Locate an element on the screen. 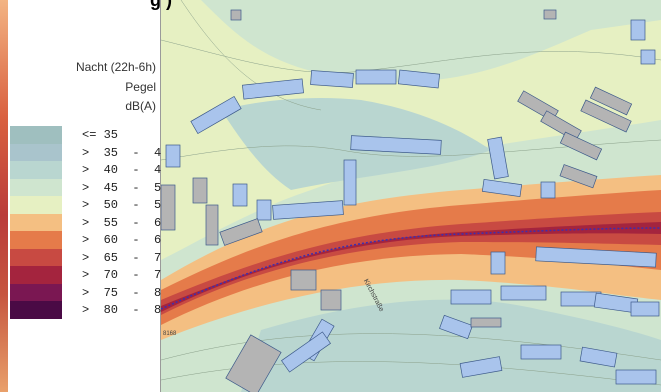 Image resolution: width=661 pixels, height=392 pixels. map-code-label: 8168 is located at coordinates (170, 334).